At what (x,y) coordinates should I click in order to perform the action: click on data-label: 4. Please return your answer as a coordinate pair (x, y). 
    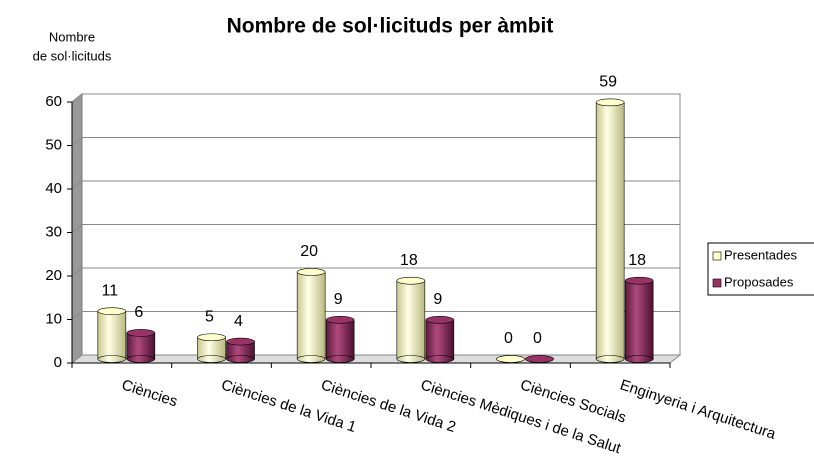
    Looking at the image, I should click on (238, 321).